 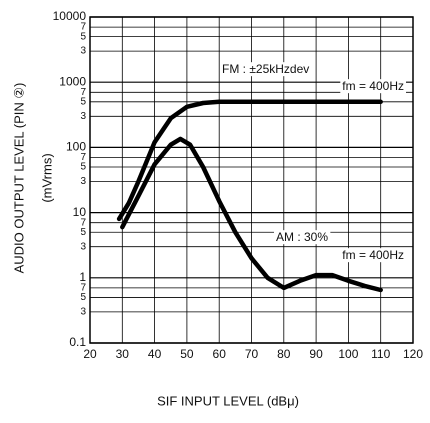 I want to click on x-tick-label: 40, so click(x=155, y=354).